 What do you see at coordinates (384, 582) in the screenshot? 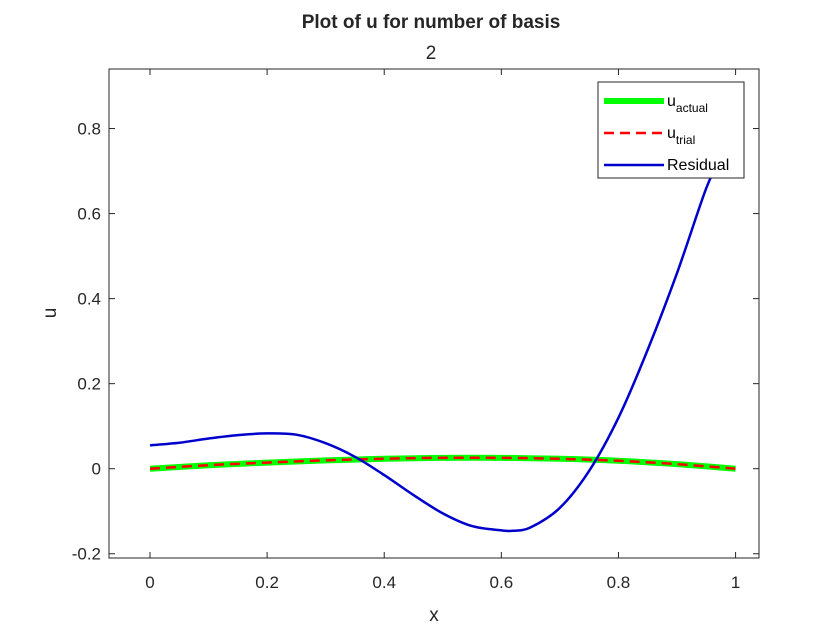
I see `x-tick-label: 0.4` at bounding box center [384, 582].